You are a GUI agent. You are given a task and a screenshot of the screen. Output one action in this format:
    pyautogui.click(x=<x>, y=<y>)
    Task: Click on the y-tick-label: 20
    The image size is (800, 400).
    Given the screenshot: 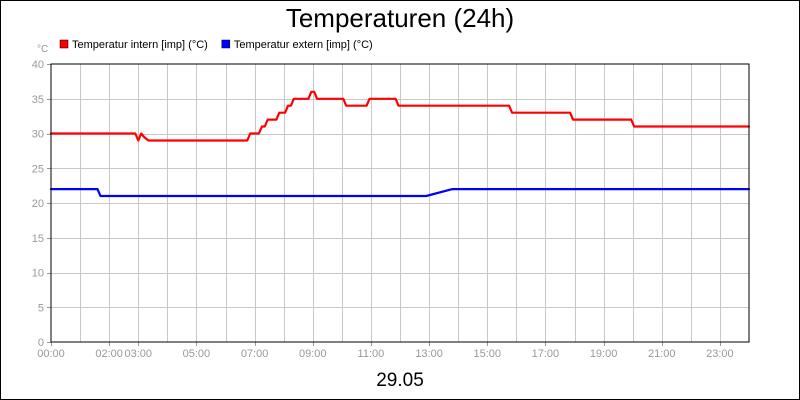 What is the action you would take?
    pyautogui.click(x=38, y=204)
    